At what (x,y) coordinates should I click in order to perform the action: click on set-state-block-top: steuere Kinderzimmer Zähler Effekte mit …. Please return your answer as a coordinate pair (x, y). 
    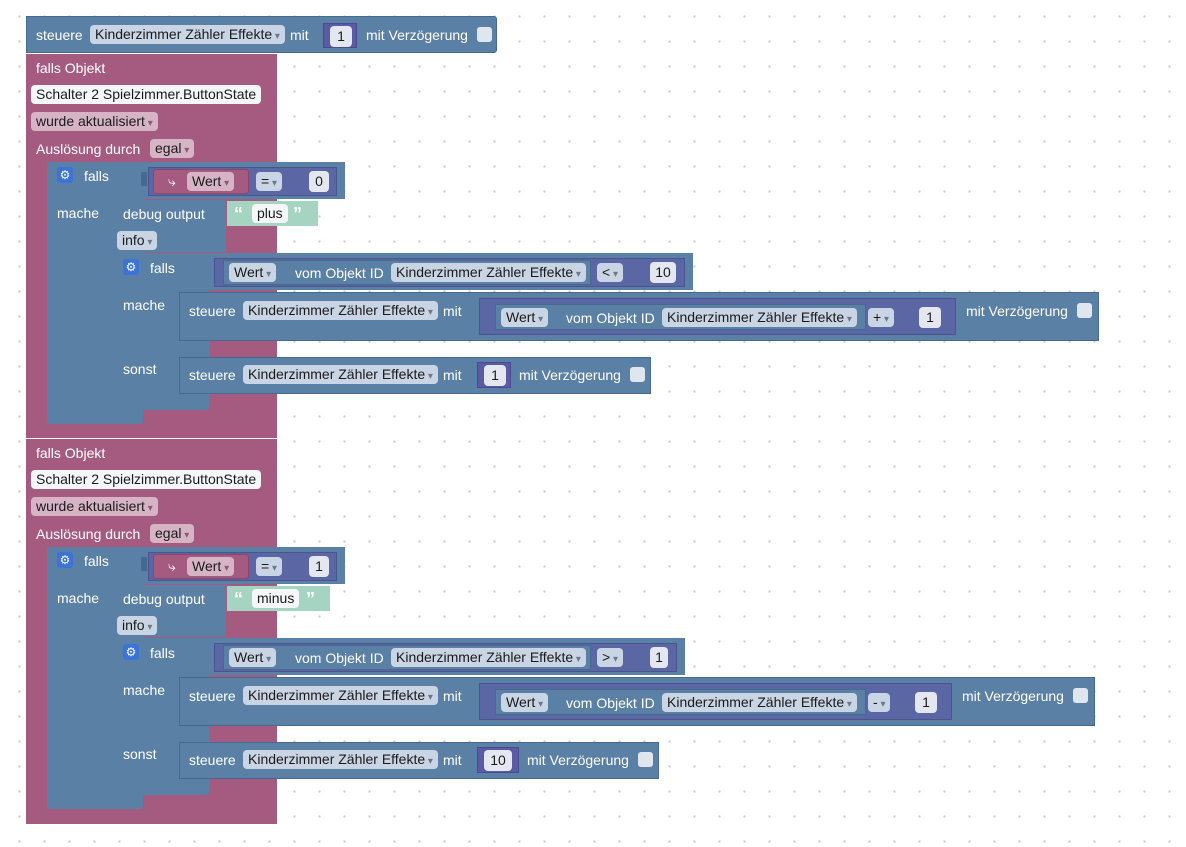
    Looking at the image, I should click on (261, 34).